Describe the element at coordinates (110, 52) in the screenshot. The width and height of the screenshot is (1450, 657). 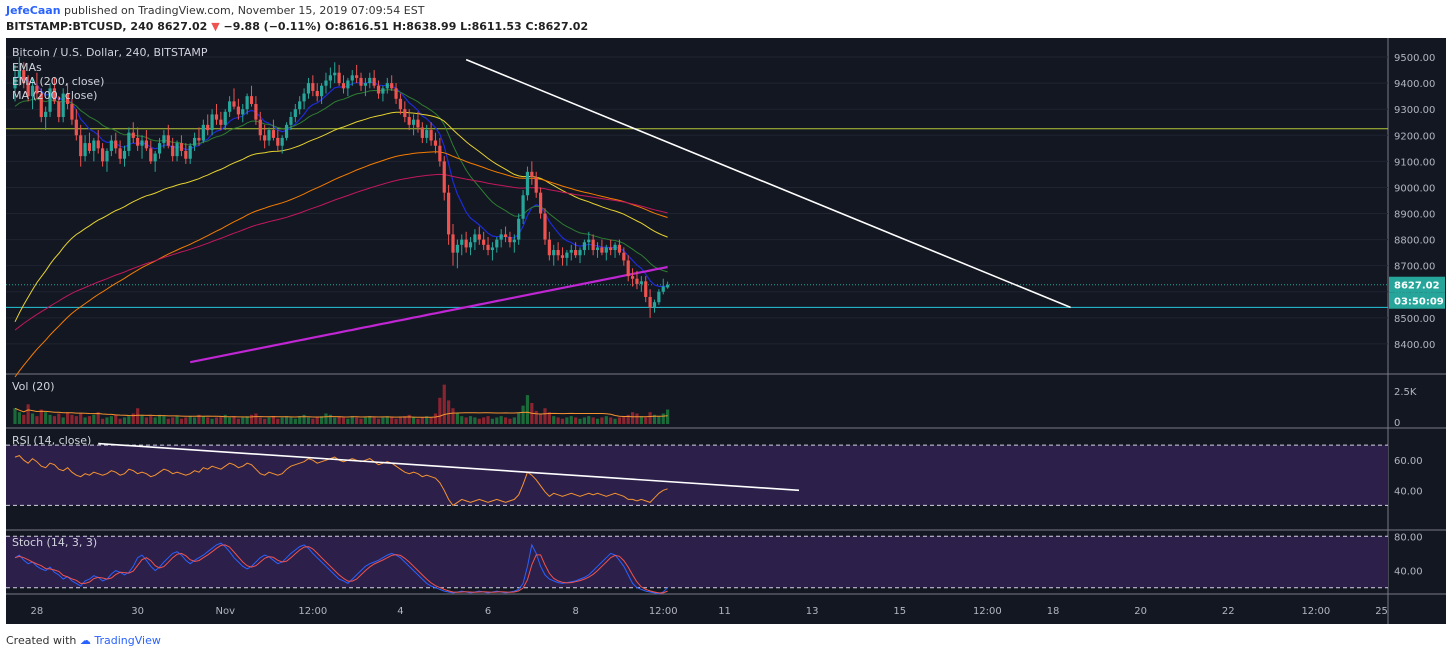
I see `price-title: Bitcoin / U.S. Dollar, 240, BITSTAMP` at that location.